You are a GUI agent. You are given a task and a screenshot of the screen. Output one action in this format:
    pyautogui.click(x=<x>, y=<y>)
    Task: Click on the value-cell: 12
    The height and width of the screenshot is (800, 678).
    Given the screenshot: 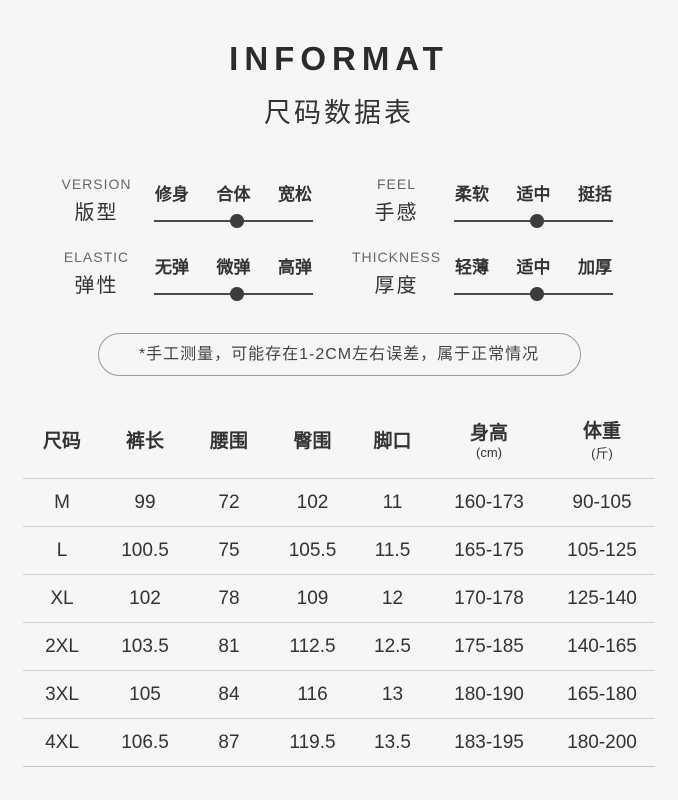 What is the action you would take?
    pyautogui.click(x=392, y=598)
    